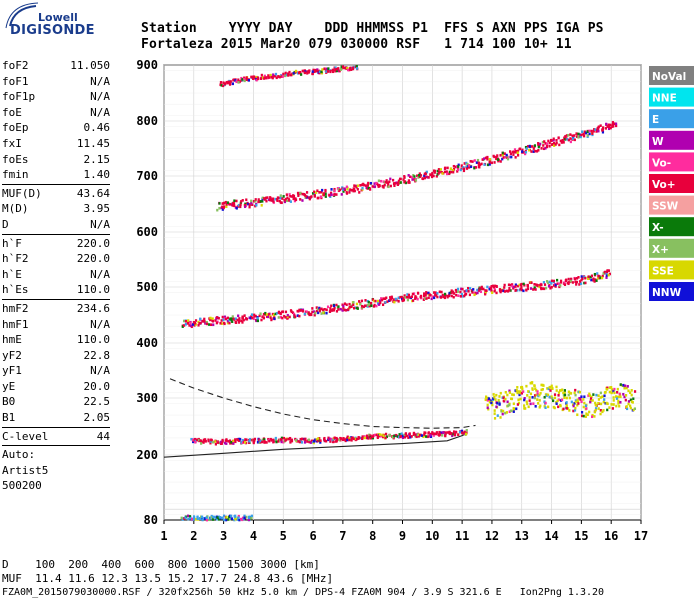 This screenshot has height=600, width=700. I want to click on legend-label: X-, so click(658, 228).